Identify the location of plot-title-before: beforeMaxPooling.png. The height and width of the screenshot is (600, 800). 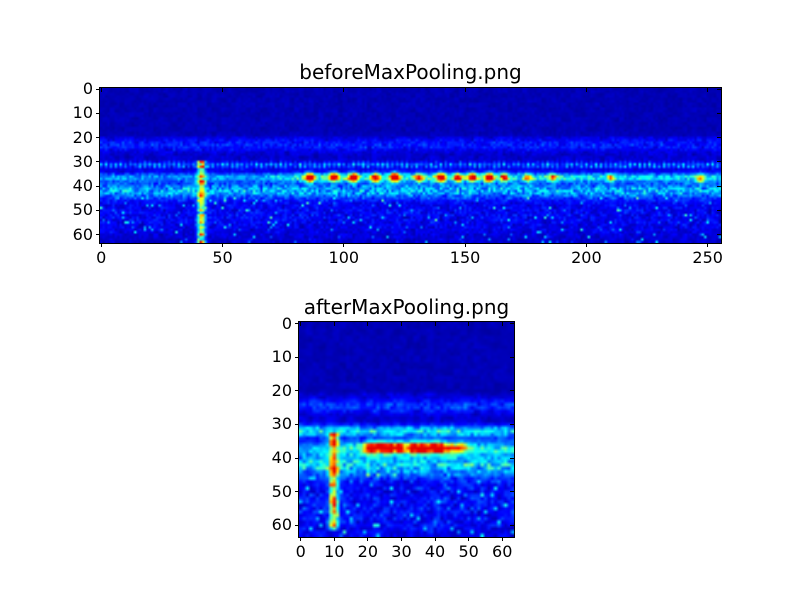
(410, 72).